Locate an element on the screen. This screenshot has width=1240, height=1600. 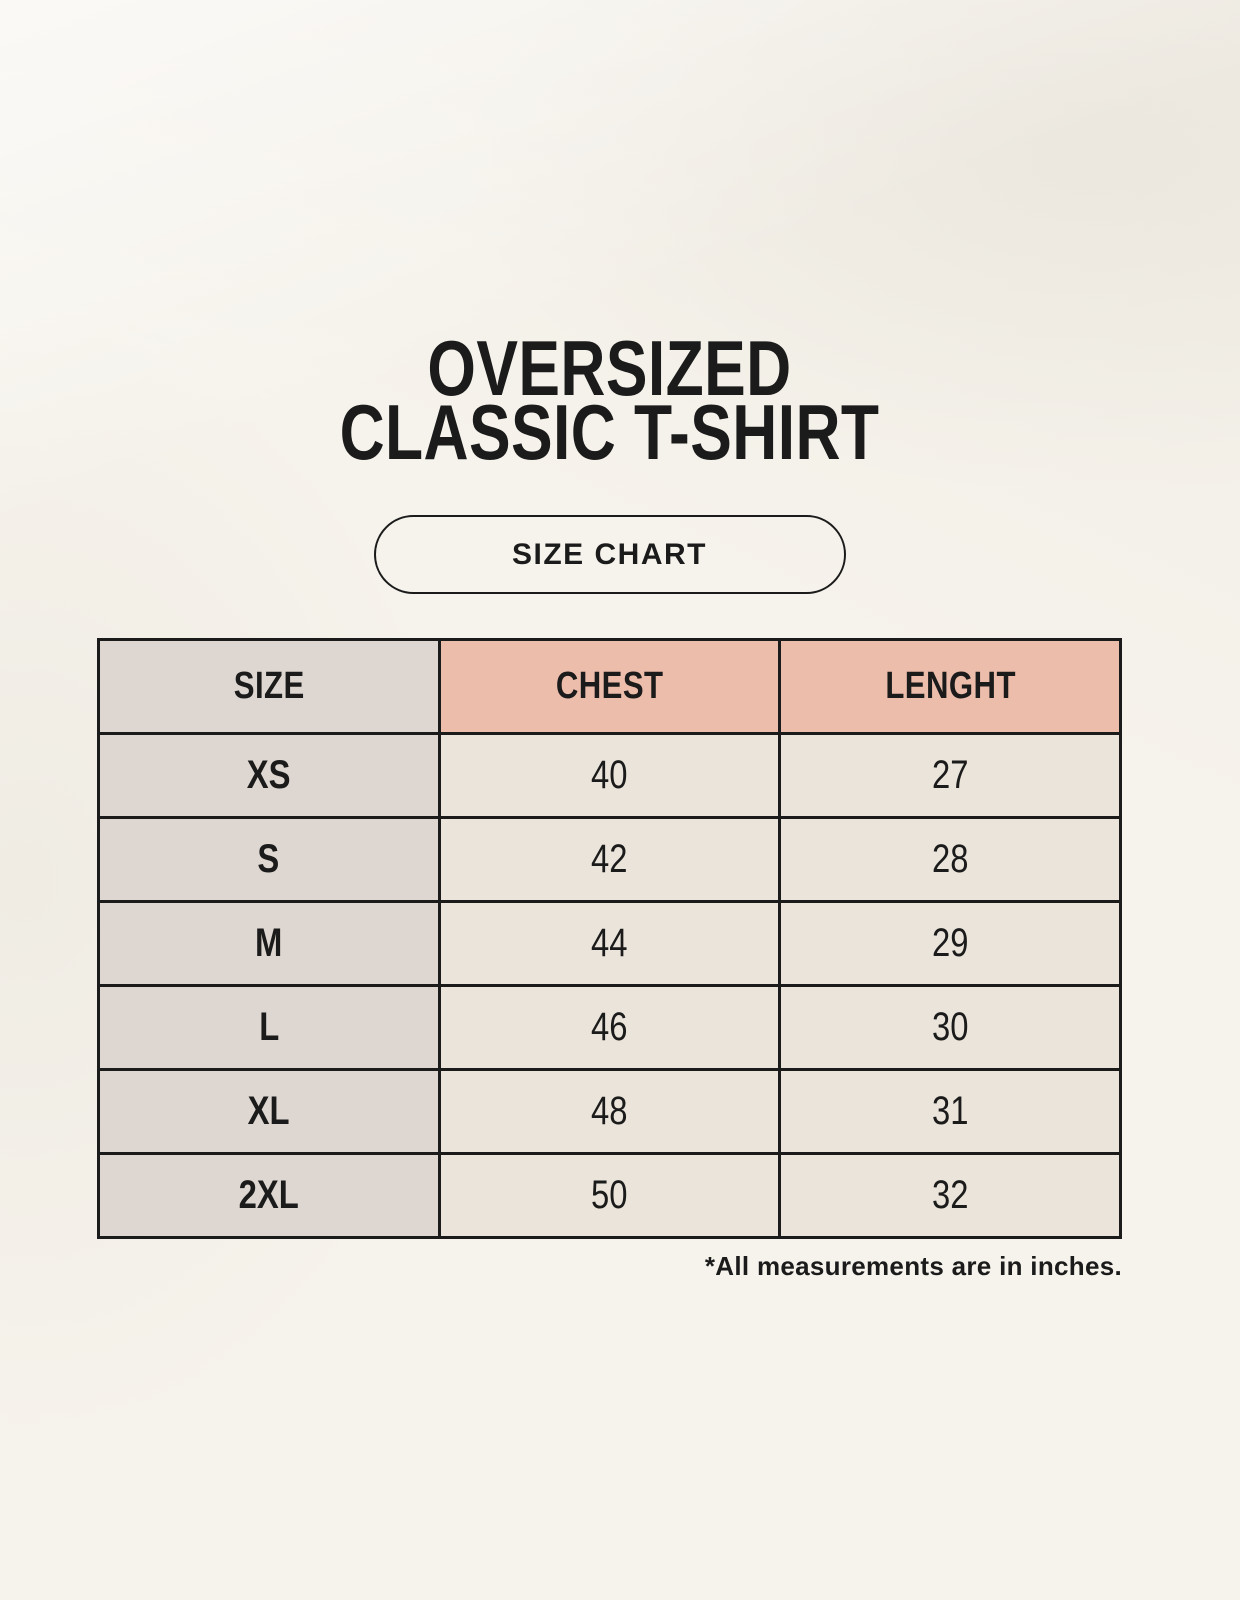
product-title-line1: OVERSIZED is located at coordinates (609, 368).